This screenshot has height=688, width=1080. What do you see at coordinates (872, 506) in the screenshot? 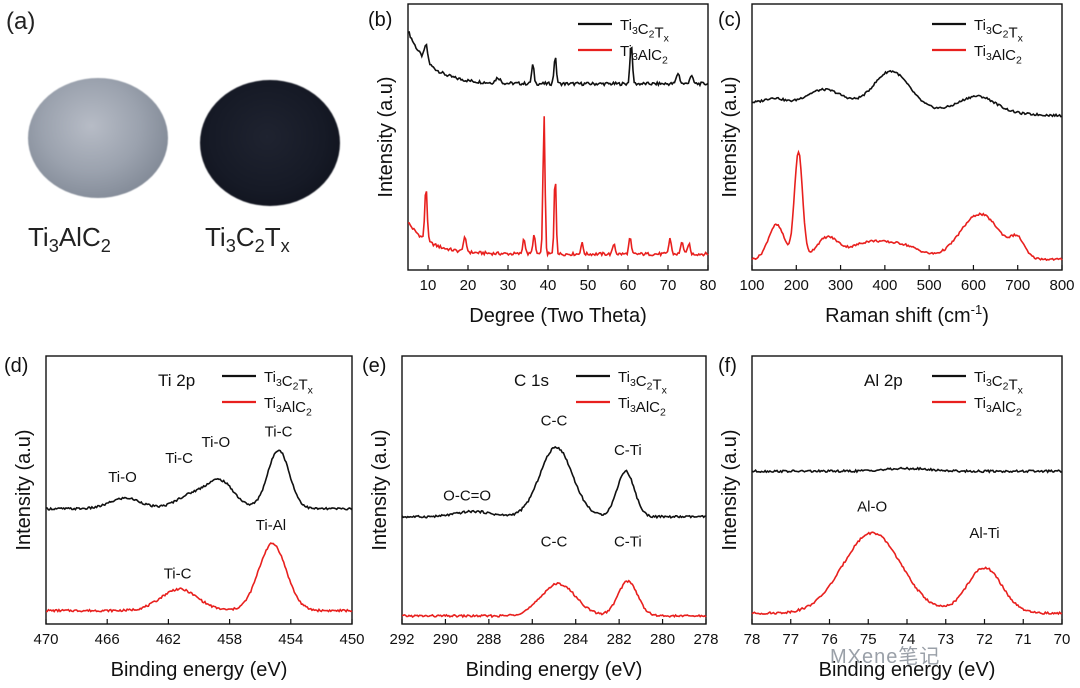
I see `peak-annotation: Al-O` at bounding box center [872, 506].